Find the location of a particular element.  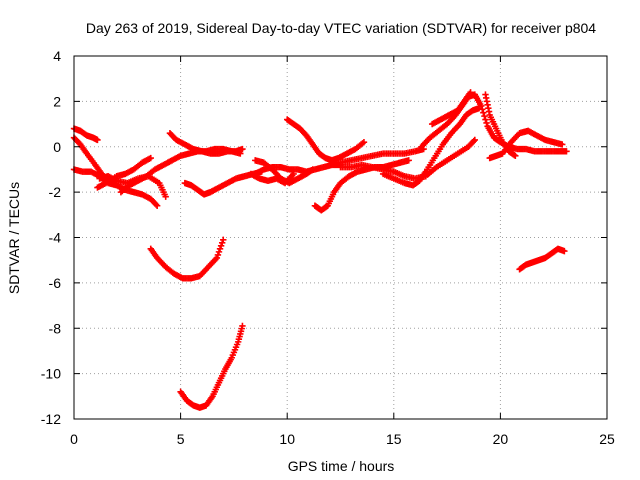

x-axis-label: GPS time / hours is located at coordinates (341, 466).